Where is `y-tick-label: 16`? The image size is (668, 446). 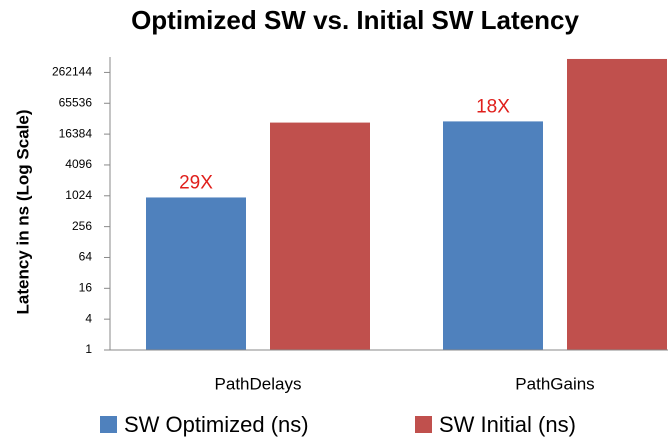
y-tick-label: 16 is located at coordinates (86, 287).